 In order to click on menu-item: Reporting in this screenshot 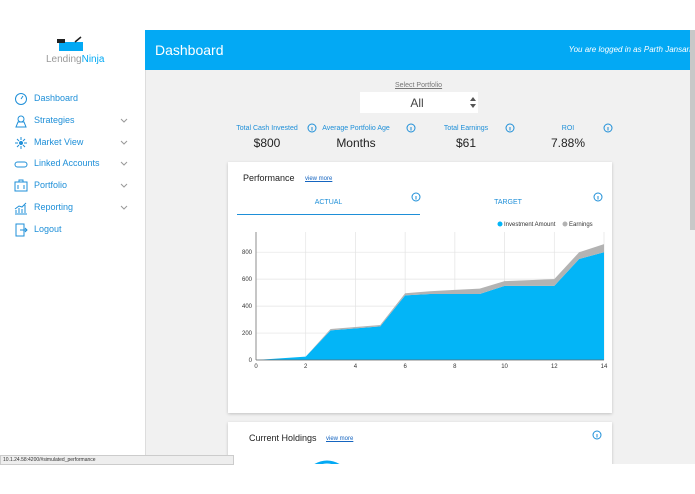, I will do `click(54, 207)`.